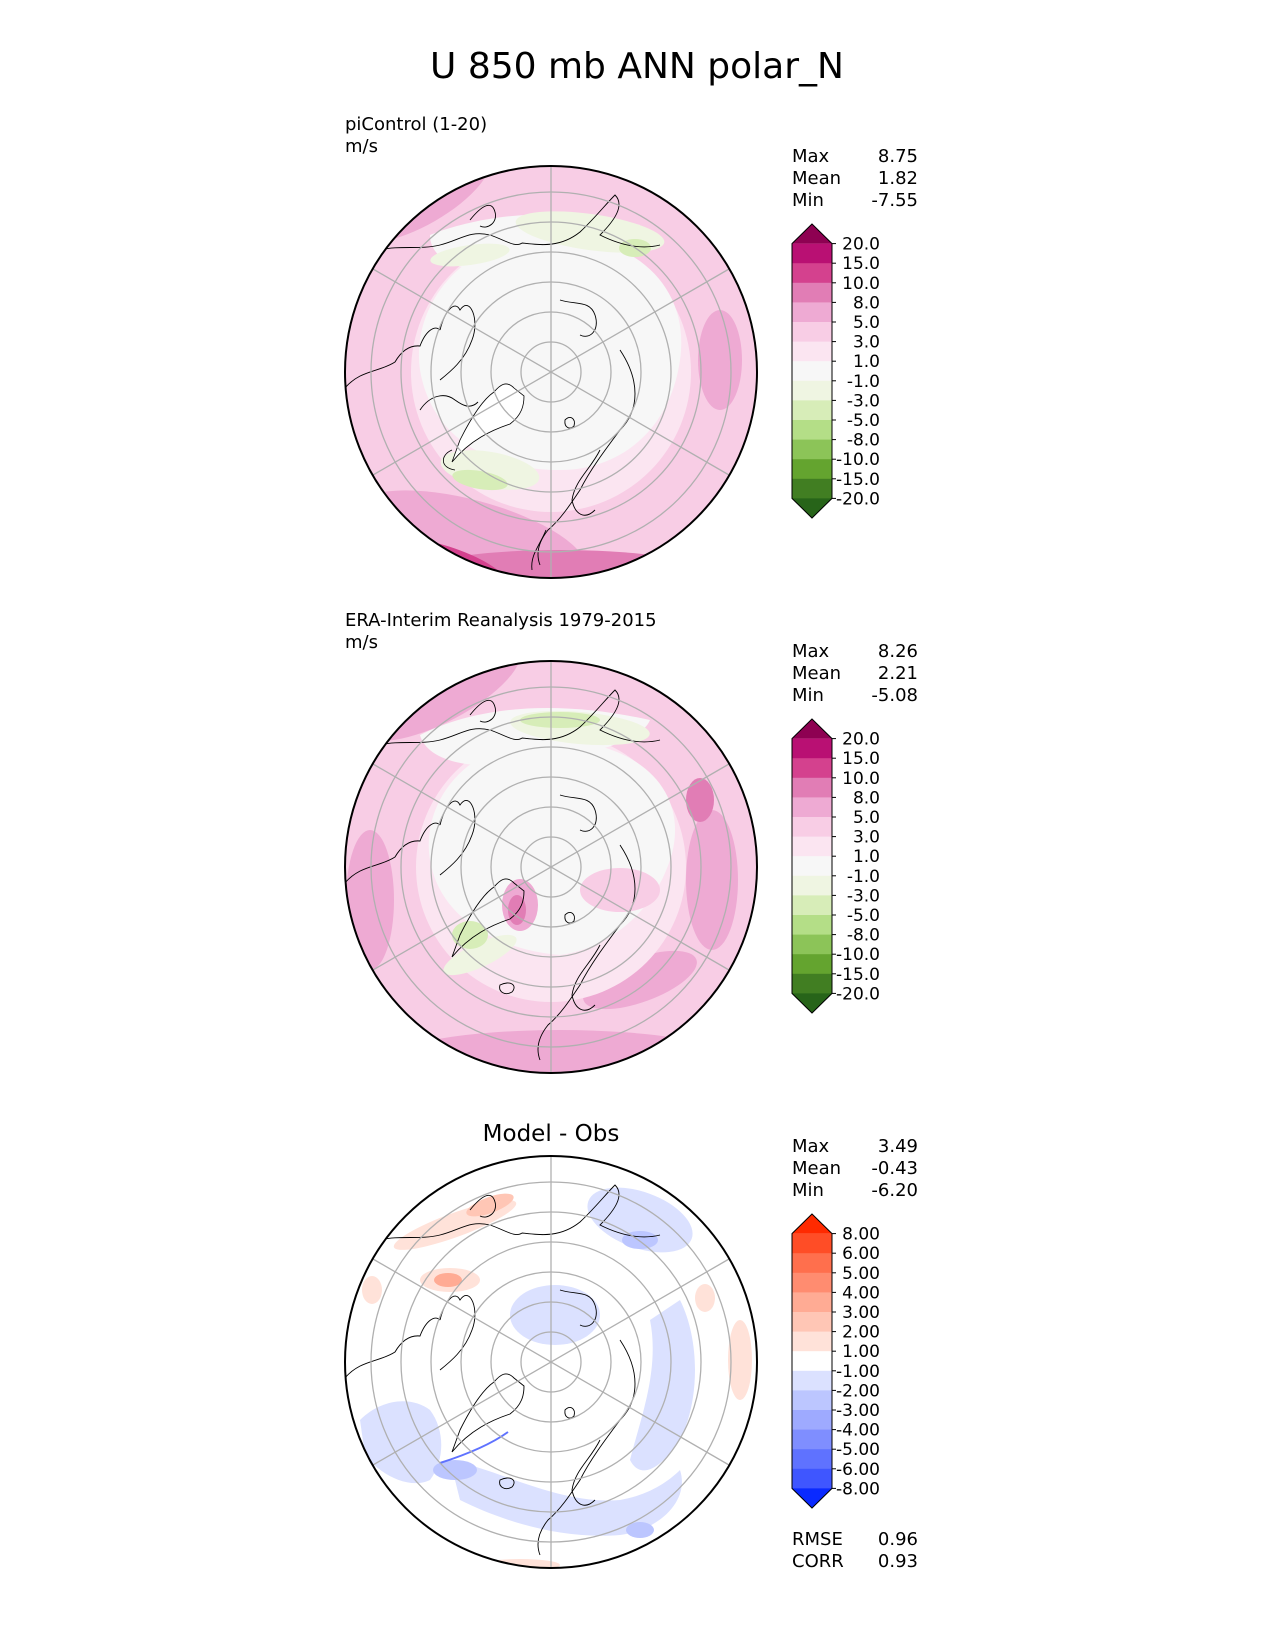 The width and height of the screenshot is (1275, 1650). I want to click on panel-diff-name: Model - Obs, so click(551, 1134).